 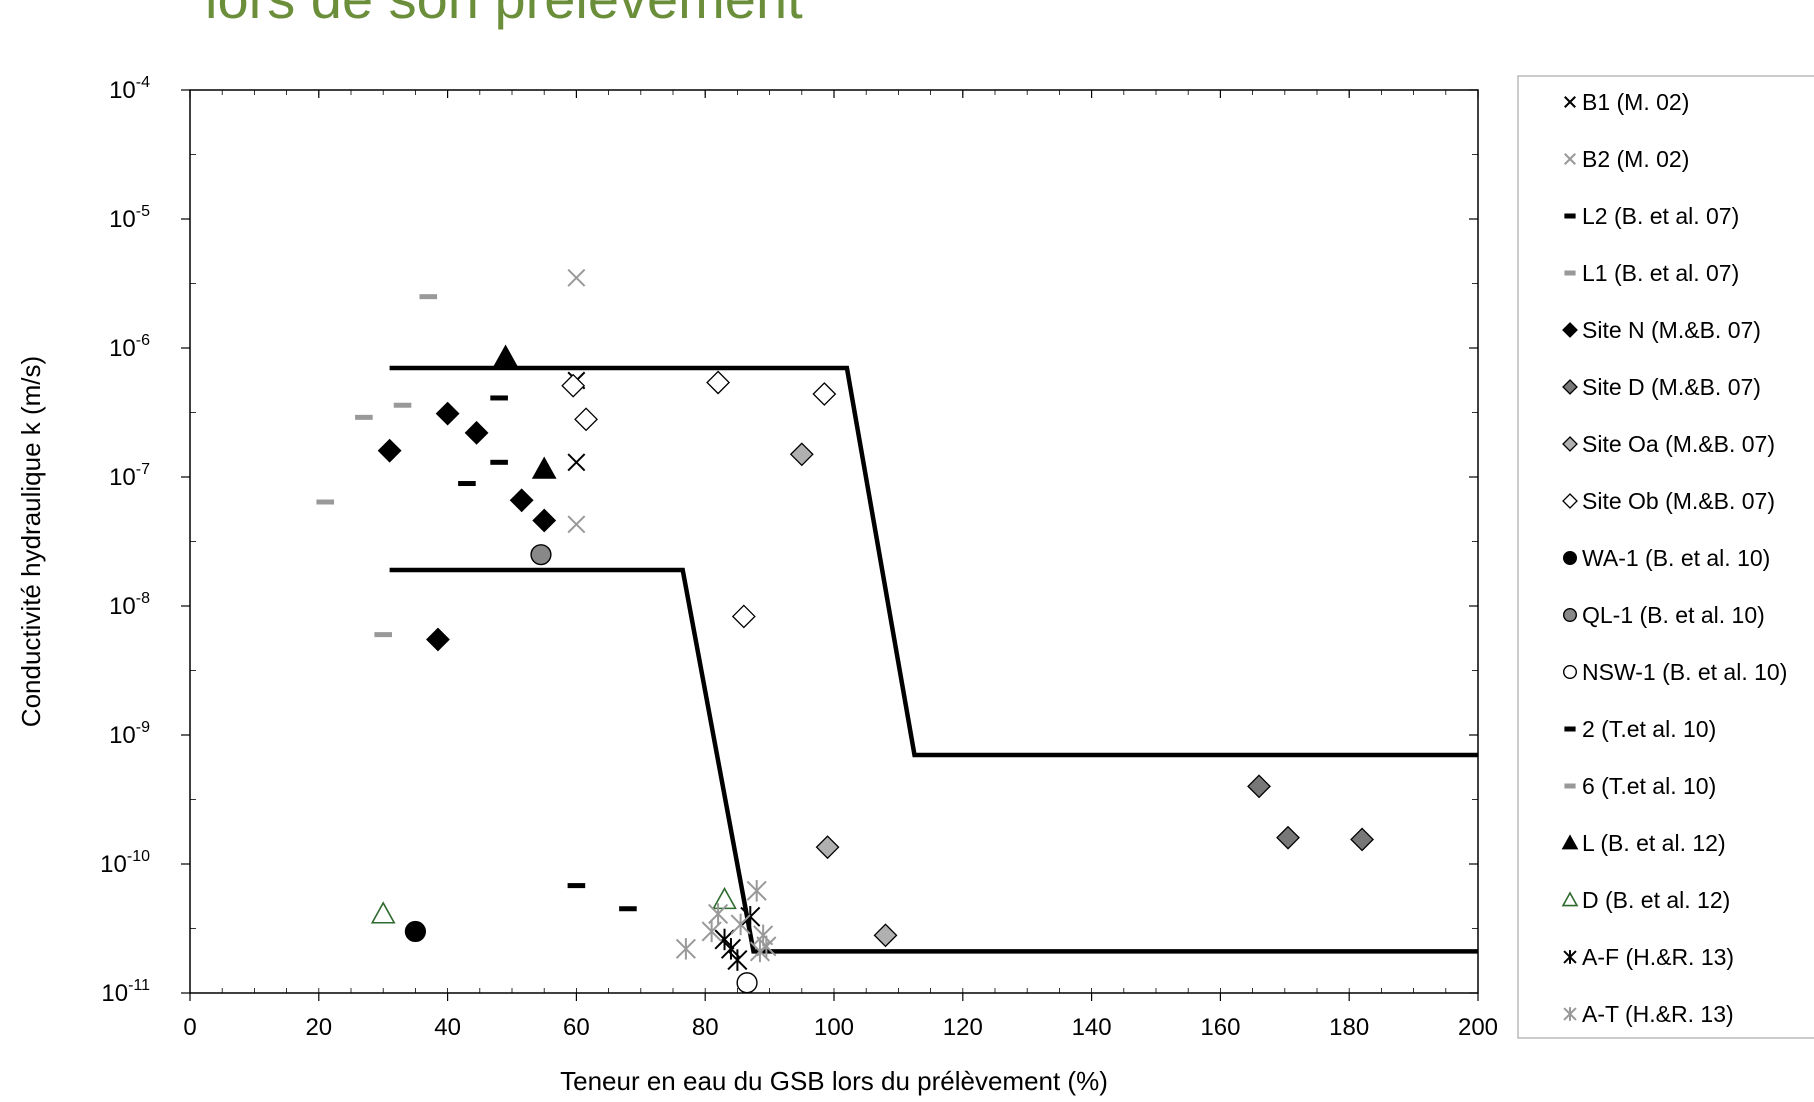 What do you see at coordinates (31, 541) in the screenshot?
I see `y-axis-label: Conductivité hydraulique k (m/s)` at bounding box center [31, 541].